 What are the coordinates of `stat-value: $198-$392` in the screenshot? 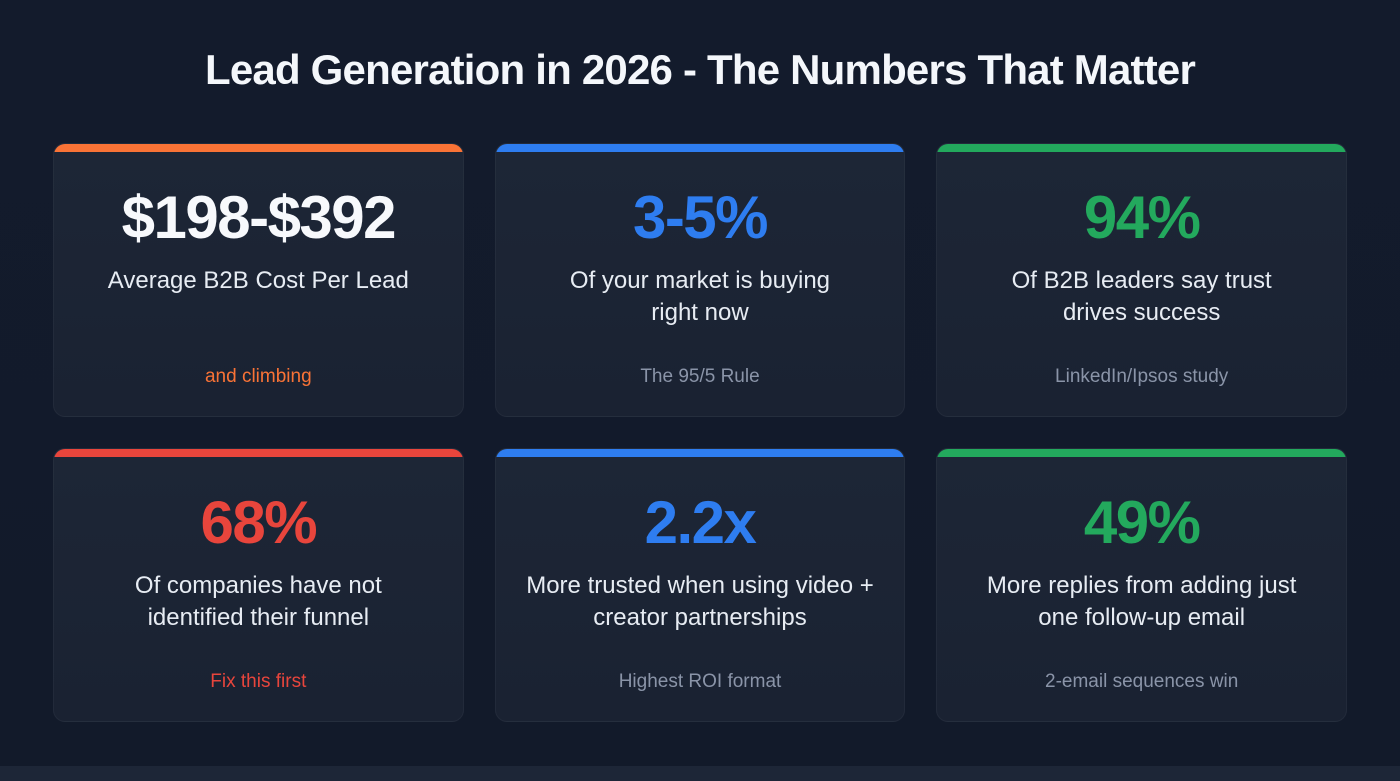 It's located at (259, 217).